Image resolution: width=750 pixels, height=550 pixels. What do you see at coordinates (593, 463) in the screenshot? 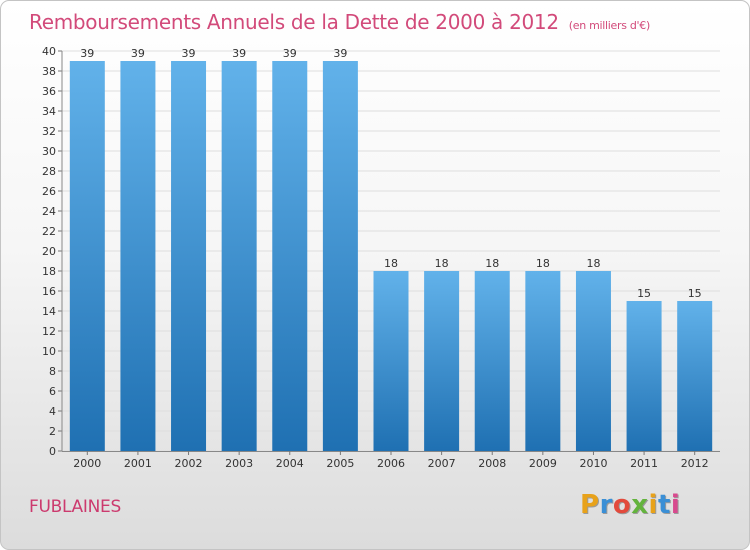
I see `x-tick-label: 2010` at bounding box center [593, 463].